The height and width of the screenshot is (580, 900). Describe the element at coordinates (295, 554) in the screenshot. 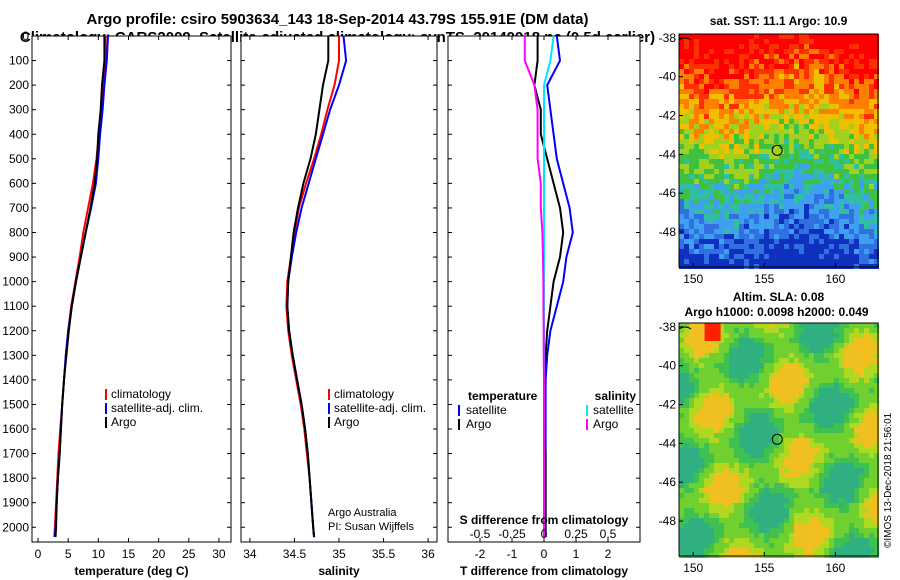

I see `x-tick-label: 34.5` at that location.